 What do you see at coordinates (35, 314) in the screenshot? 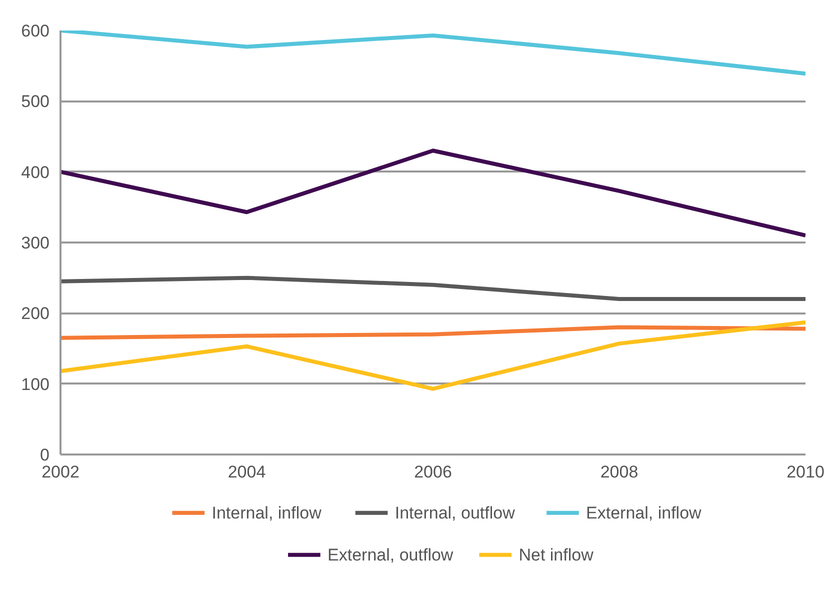
I see `y-tick-label: 200` at bounding box center [35, 314].